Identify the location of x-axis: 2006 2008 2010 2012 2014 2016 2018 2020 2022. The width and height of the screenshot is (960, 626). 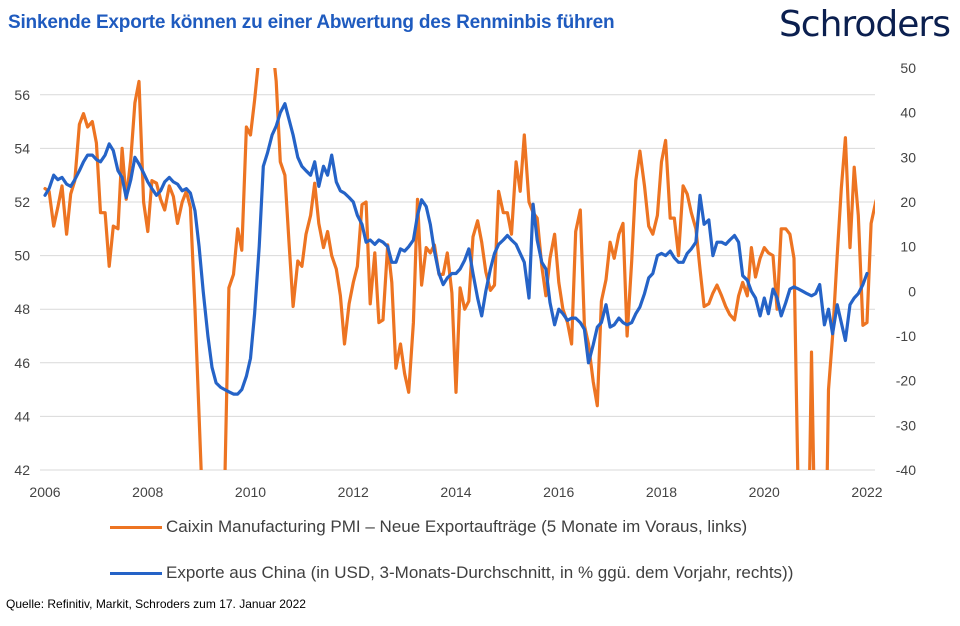
(455, 492).